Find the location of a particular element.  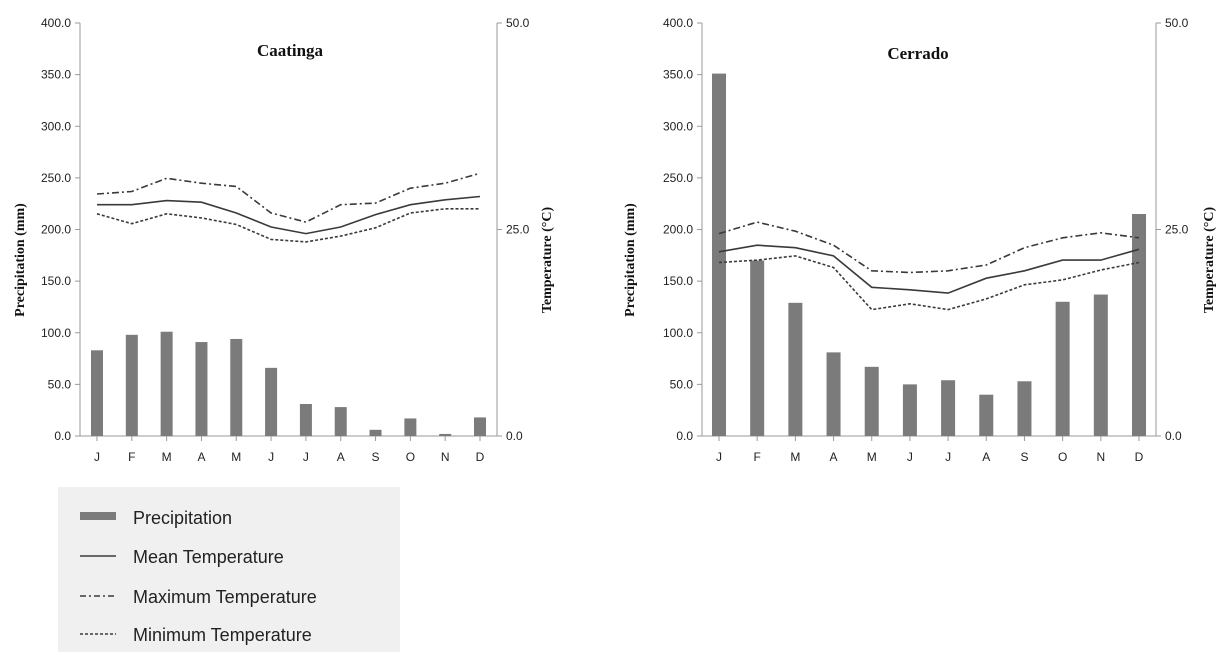

chart-title: Cerrado is located at coordinates (917, 53).